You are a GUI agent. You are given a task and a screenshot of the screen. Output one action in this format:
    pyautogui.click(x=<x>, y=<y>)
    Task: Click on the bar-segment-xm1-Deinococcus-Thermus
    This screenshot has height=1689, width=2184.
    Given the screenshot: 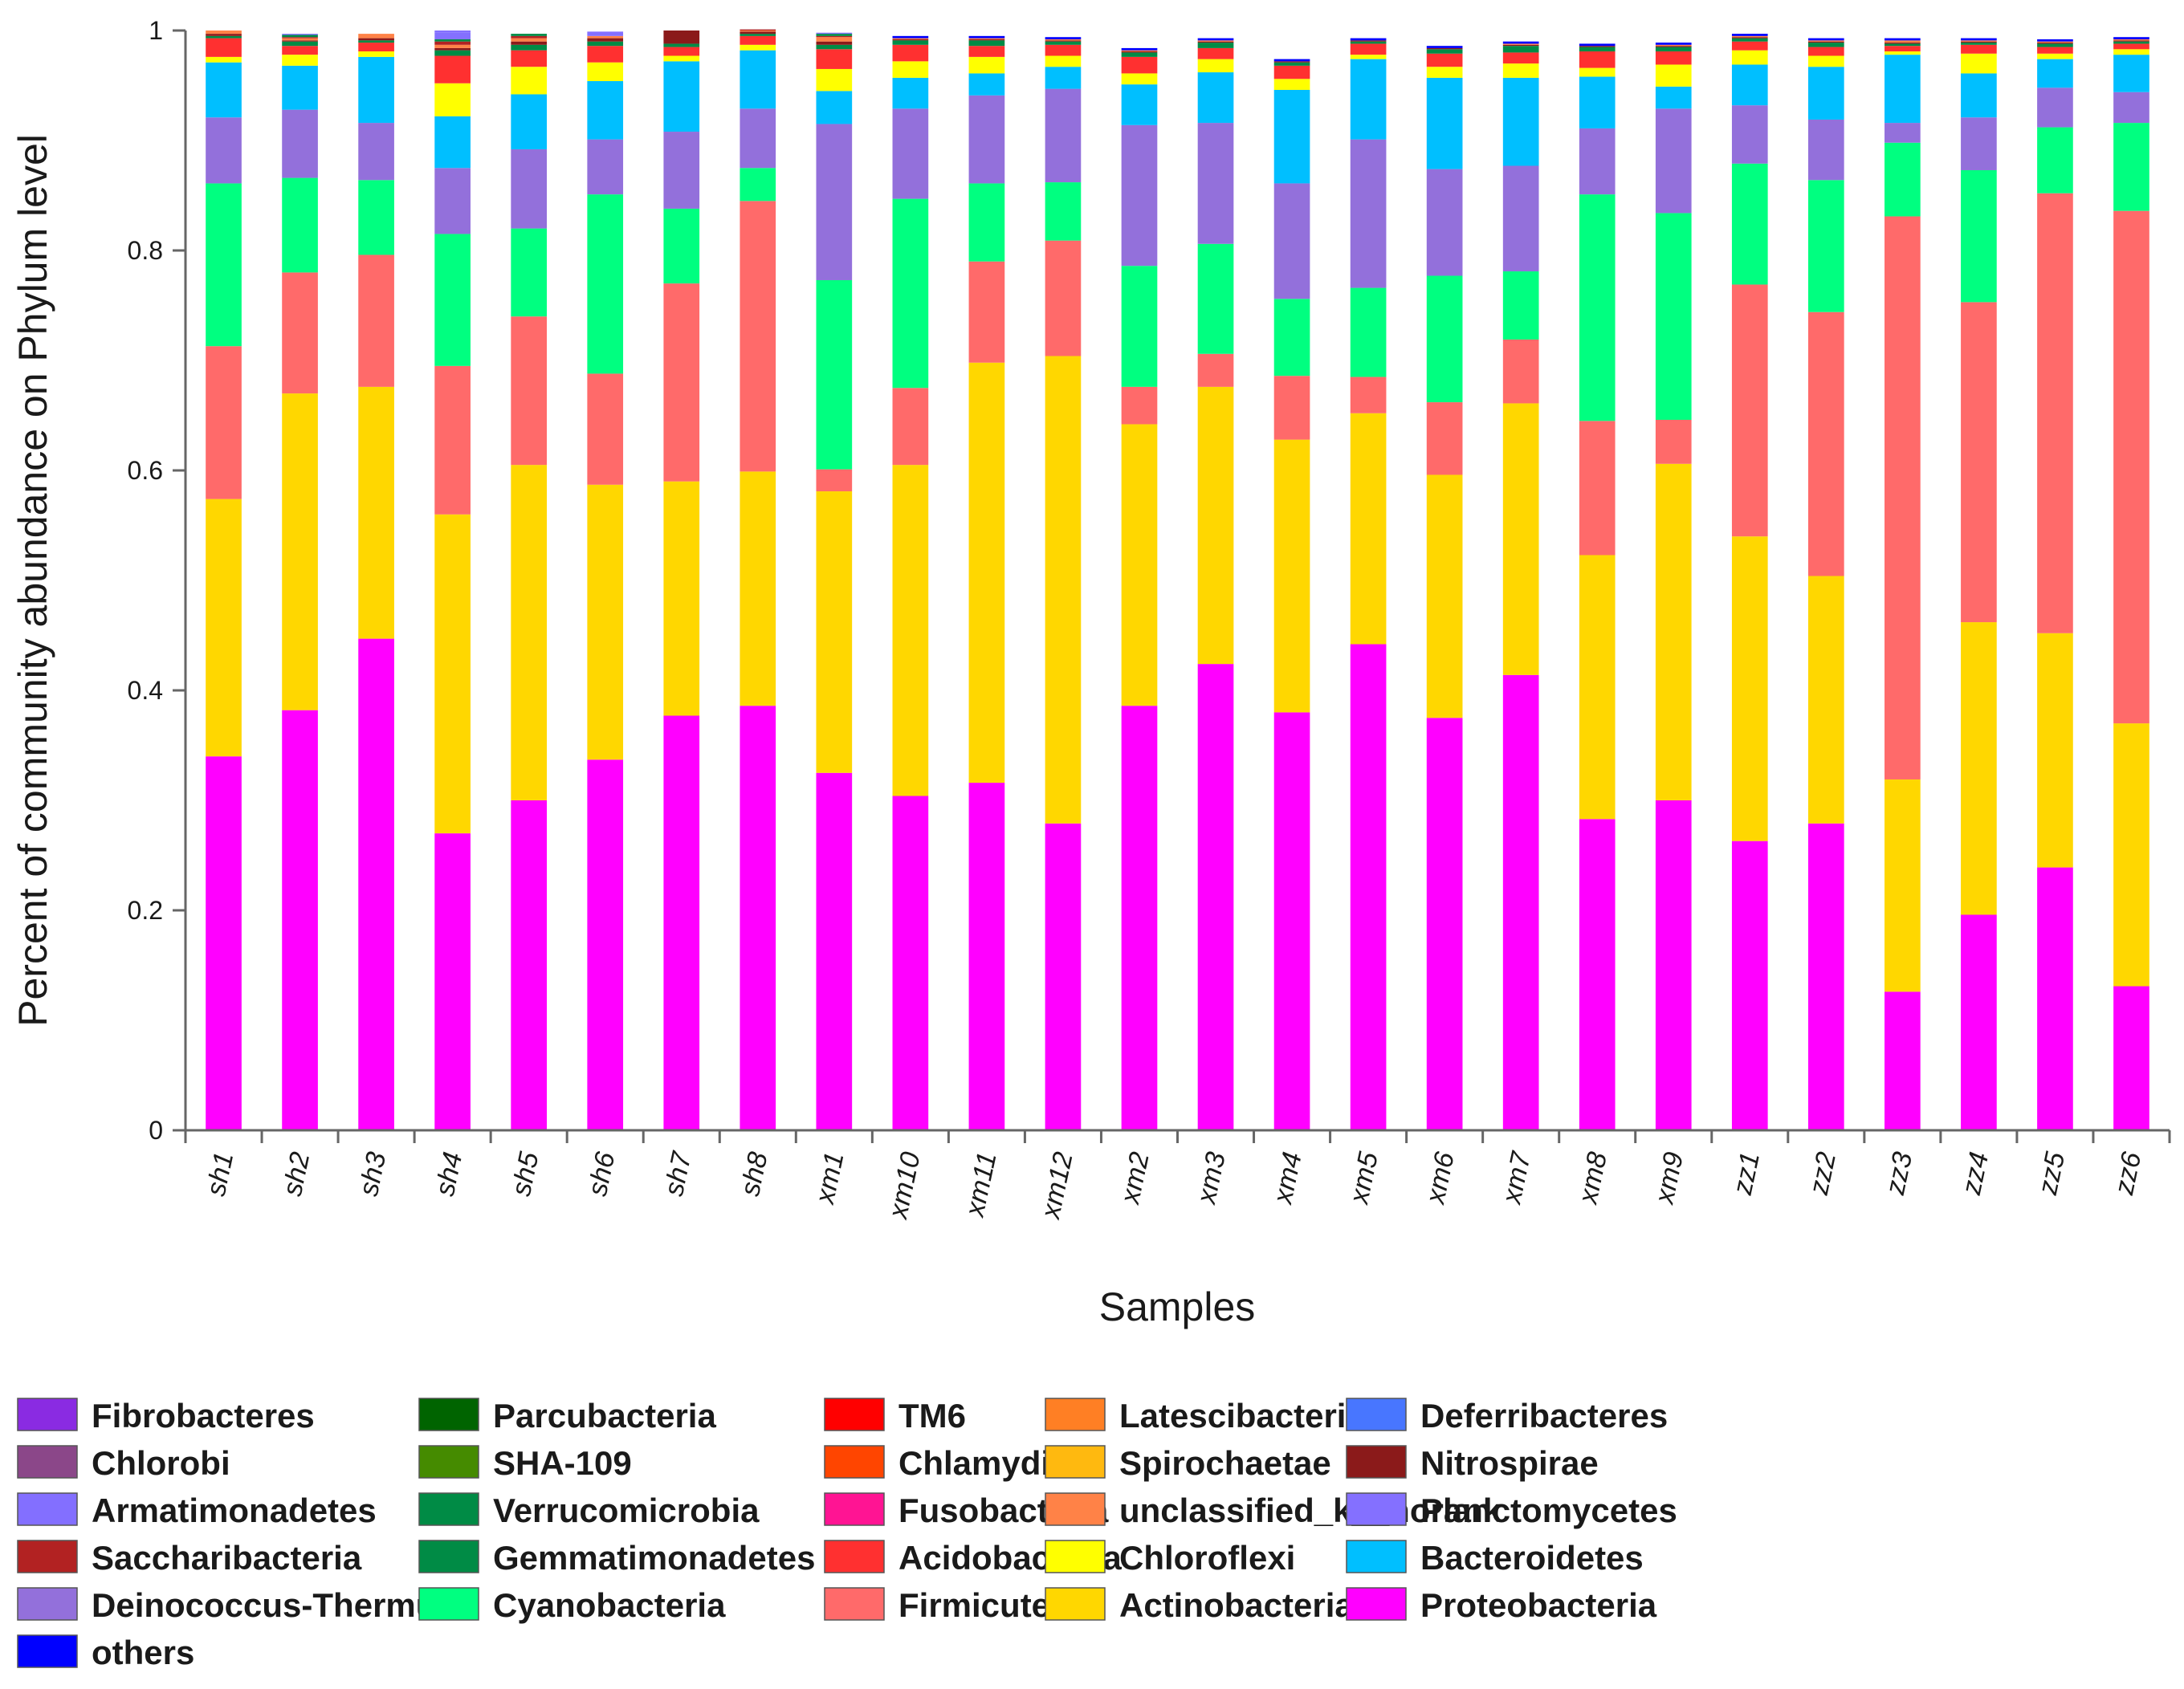 What is the action you would take?
    pyautogui.click(x=835, y=202)
    